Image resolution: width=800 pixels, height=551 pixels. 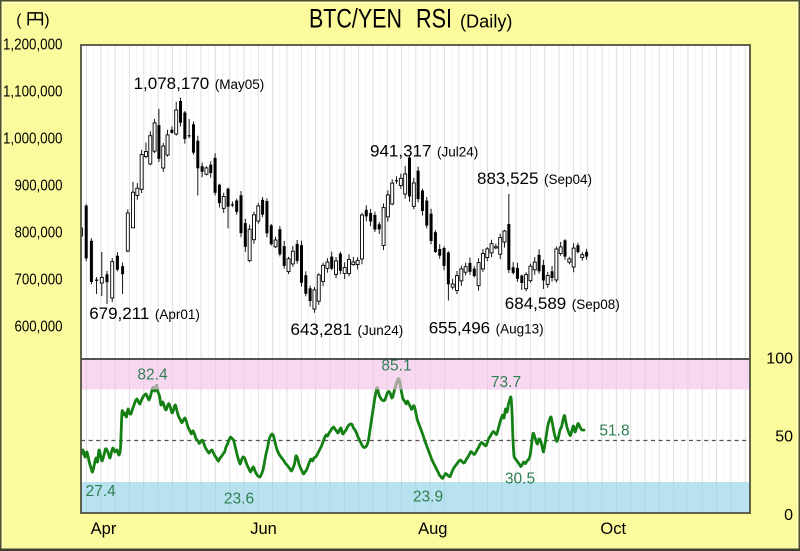 I want to click on svg-text: 73.7, so click(x=506, y=382).